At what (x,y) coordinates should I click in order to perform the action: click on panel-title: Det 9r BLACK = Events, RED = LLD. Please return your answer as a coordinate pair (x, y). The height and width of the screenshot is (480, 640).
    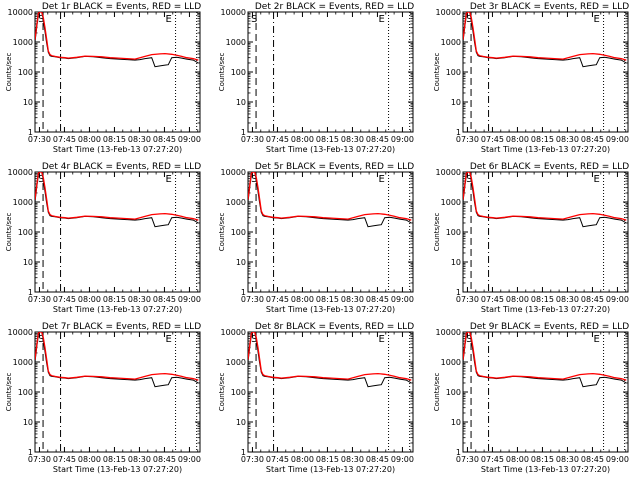
    Looking at the image, I should click on (549, 327).